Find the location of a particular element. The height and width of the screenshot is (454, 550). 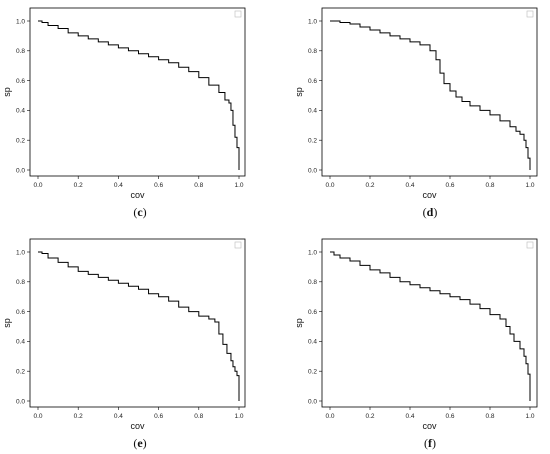

panel-label-letter: d is located at coordinates (430, 212).